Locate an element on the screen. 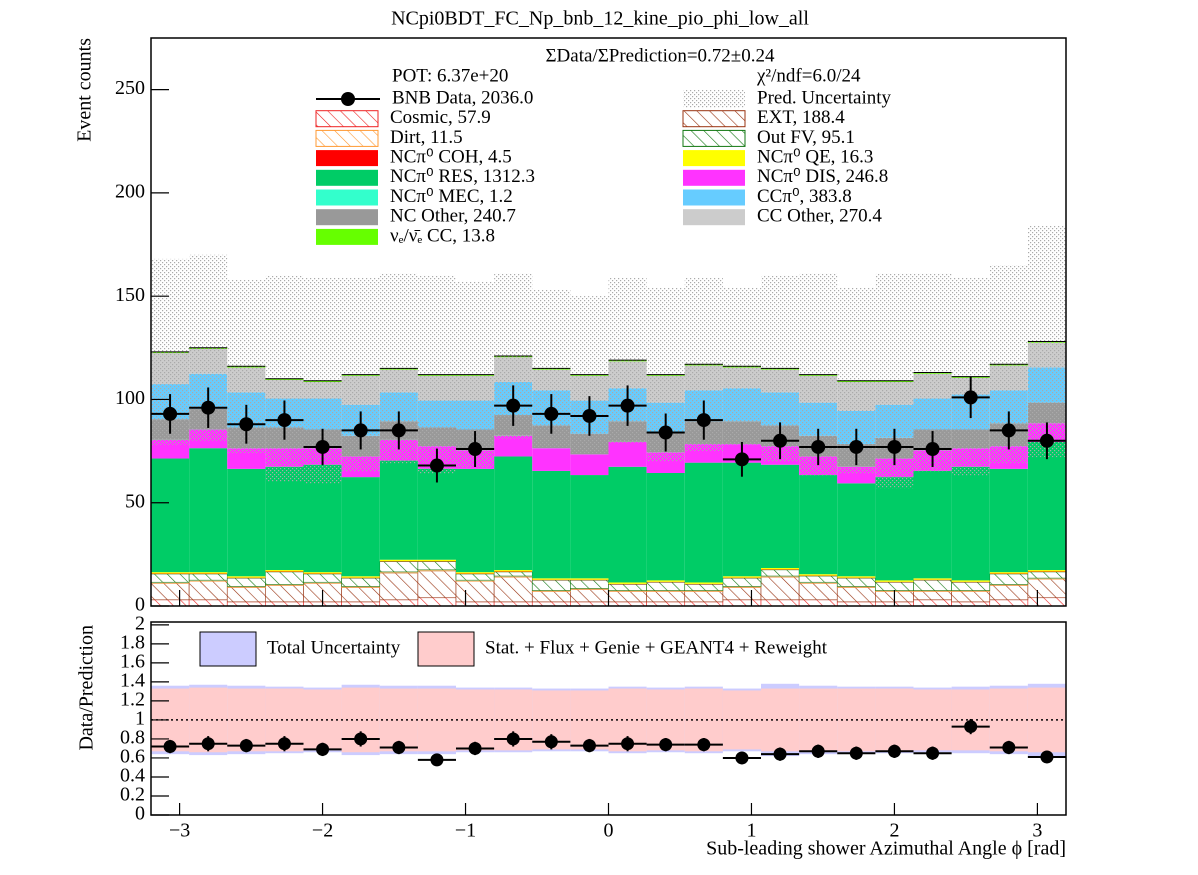  y-axis-title: Event counts is located at coordinates (85, 90).